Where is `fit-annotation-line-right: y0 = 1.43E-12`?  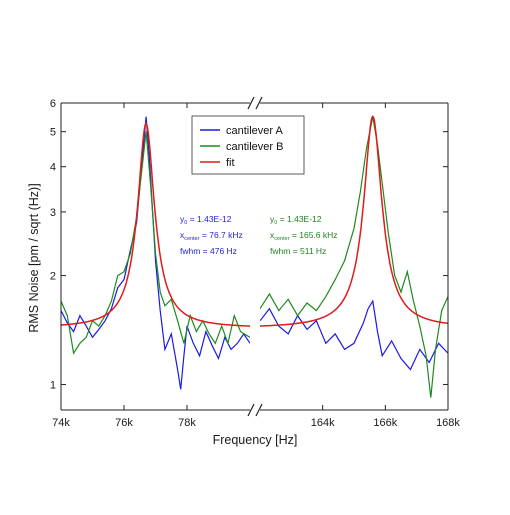
fit-annotation-line-right: y0 = 1.43E-12 is located at coordinates (296, 220).